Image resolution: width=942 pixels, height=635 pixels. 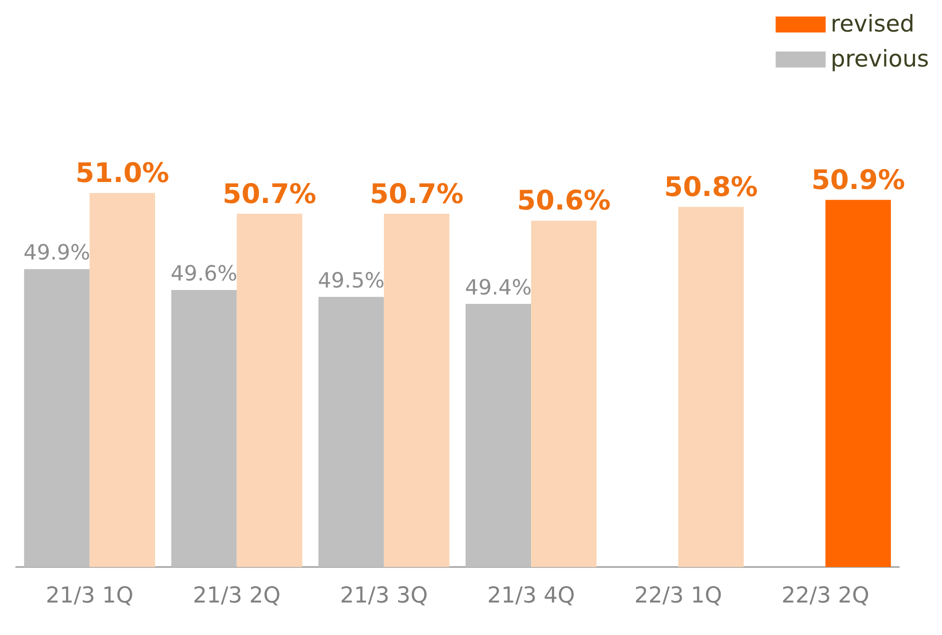 I want to click on x-tick-label: 21/3 4Q, so click(x=531, y=596).